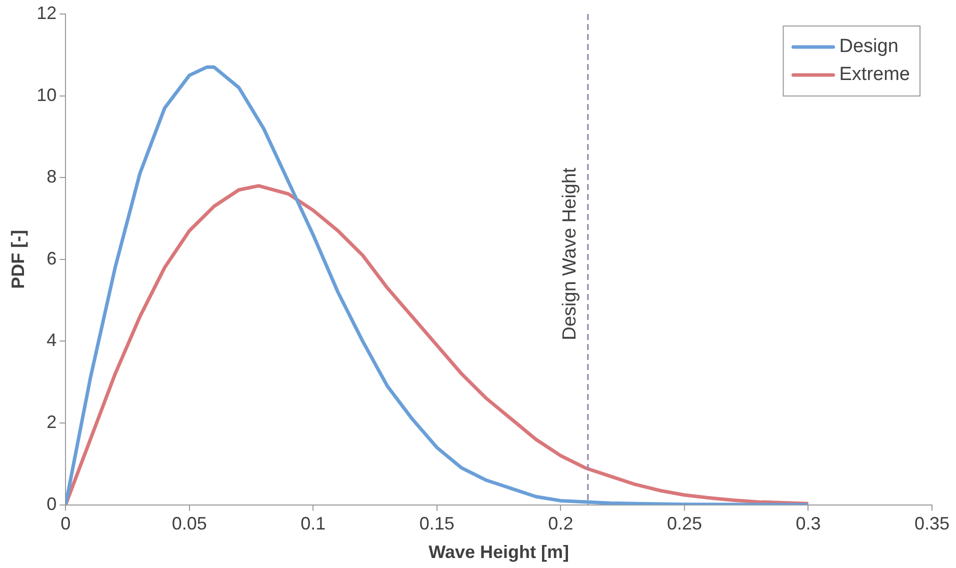 The width and height of the screenshot is (956, 568). What do you see at coordinates (51, 504) in the screenshot?
I see `y-tick-label: 0` at bounding box center [51, 504].